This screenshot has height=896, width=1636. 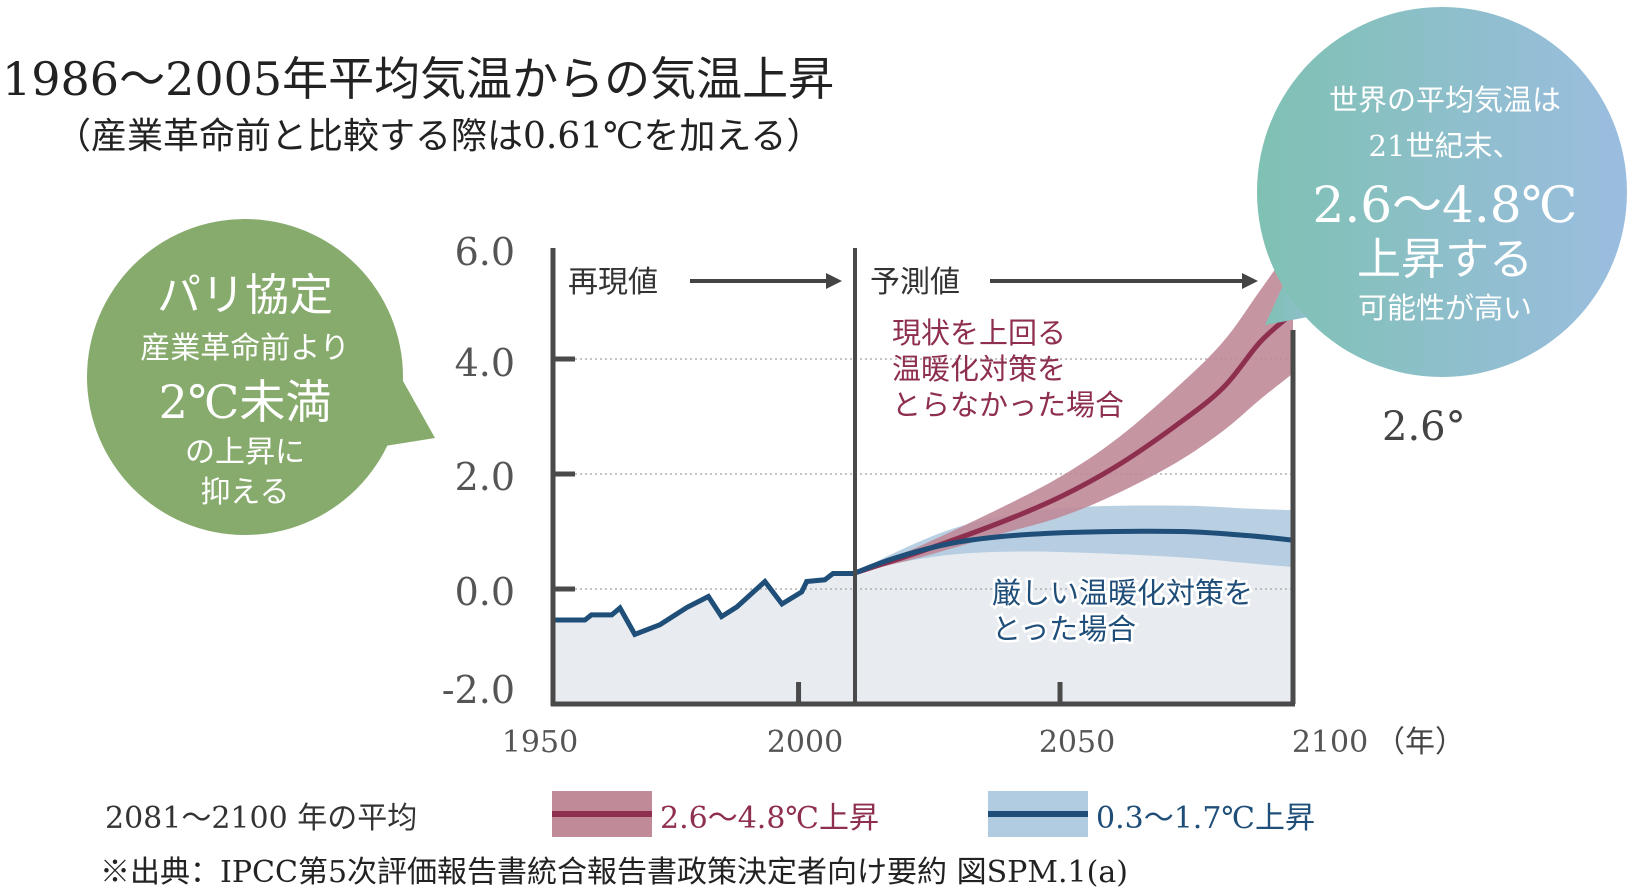 I want to click on paris-agreement-bubble: パリ協定 産業革命前より 2℃未満 の上昇に 抑える, so click(x=261, y=377).